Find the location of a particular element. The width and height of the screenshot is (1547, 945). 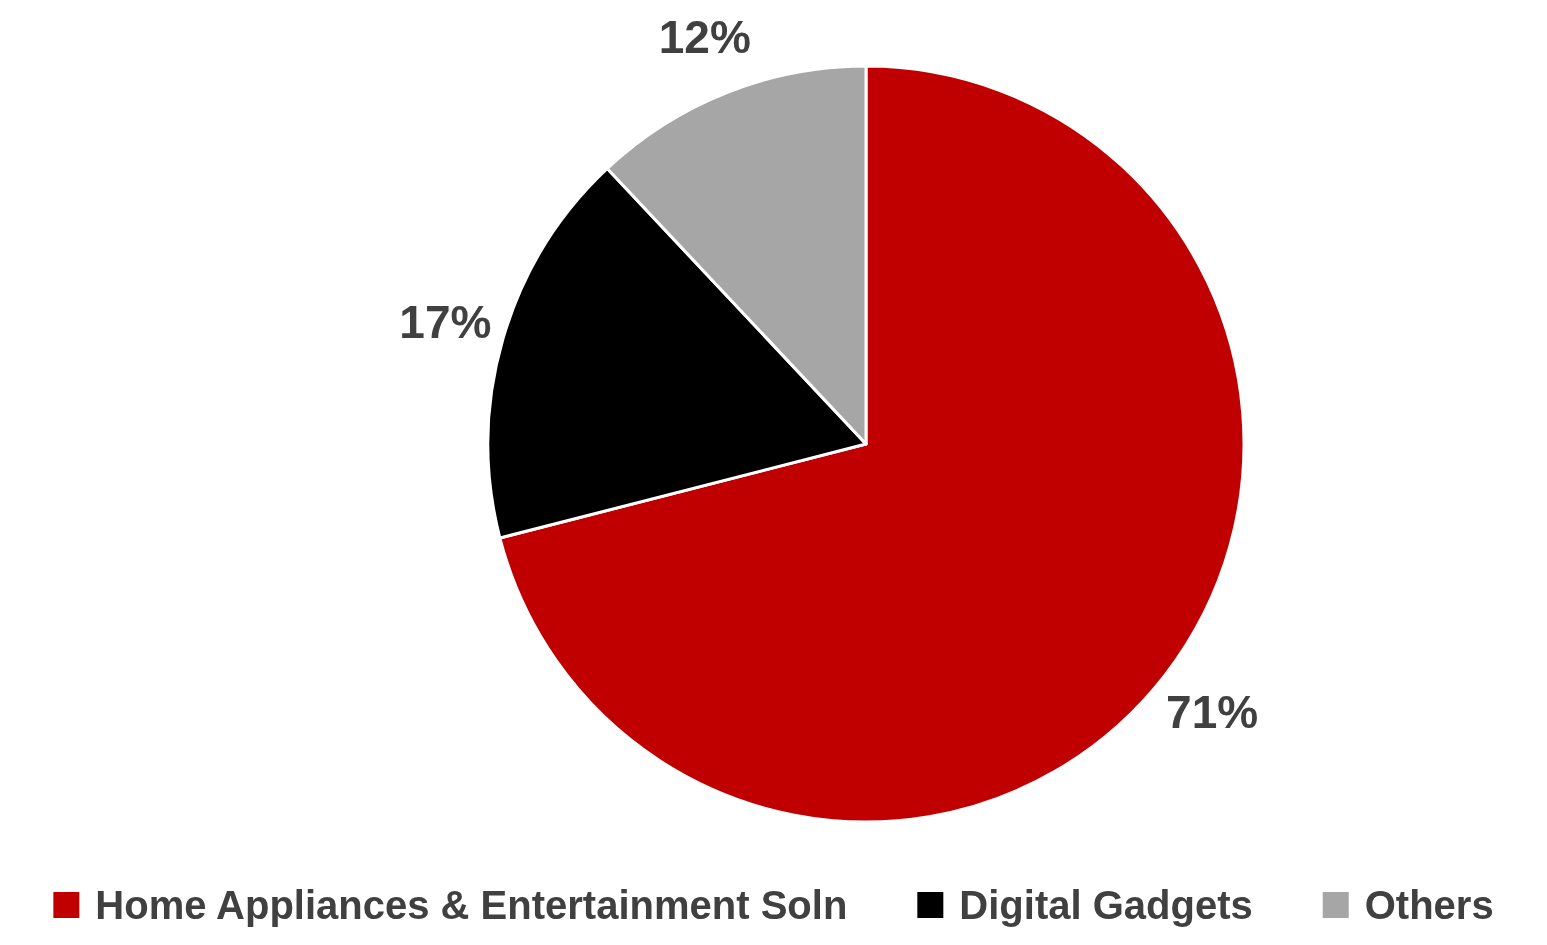

legend-label: Others is located at coordinates (1429, 905).